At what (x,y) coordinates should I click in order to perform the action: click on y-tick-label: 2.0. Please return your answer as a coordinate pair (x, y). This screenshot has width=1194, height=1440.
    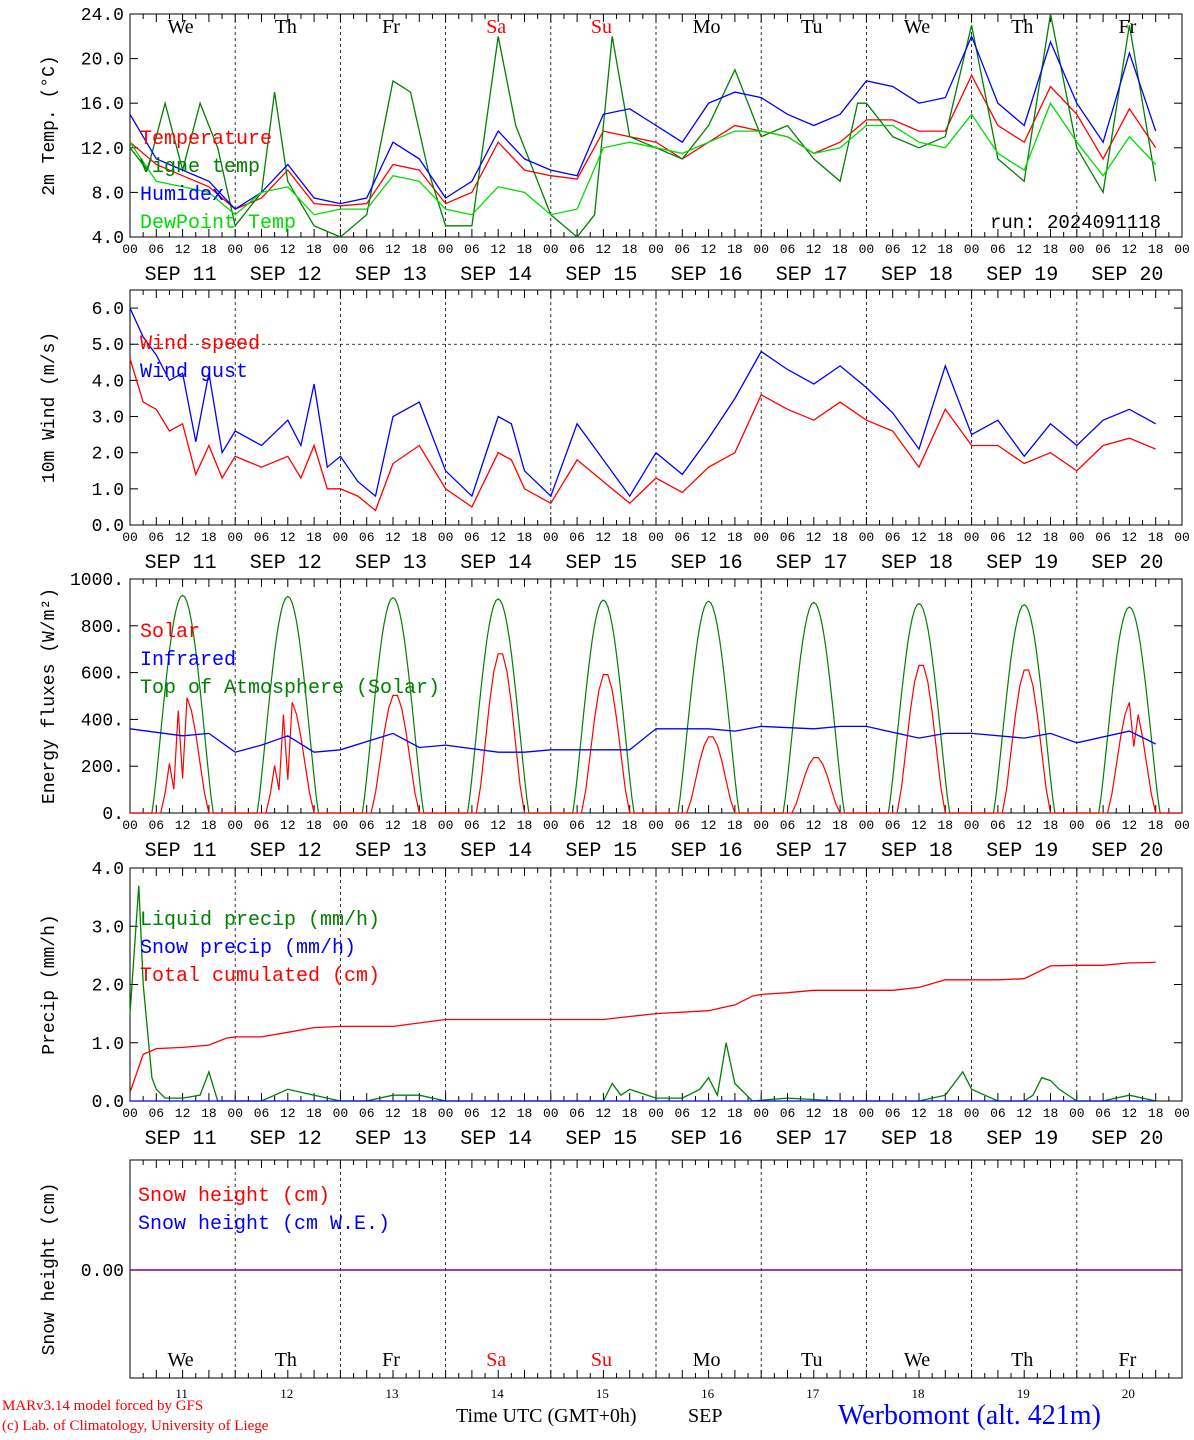
    Looking at the image, I should click on (108, 455).